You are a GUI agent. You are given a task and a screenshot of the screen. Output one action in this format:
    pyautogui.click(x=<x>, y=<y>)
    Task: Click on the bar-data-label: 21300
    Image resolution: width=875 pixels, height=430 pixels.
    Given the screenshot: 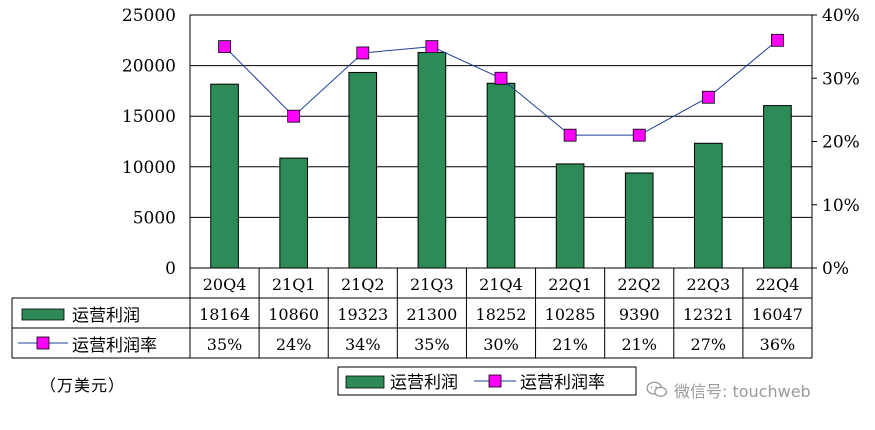 What is the action you would take?
    pyautogui.click(x=431, y=314)
    